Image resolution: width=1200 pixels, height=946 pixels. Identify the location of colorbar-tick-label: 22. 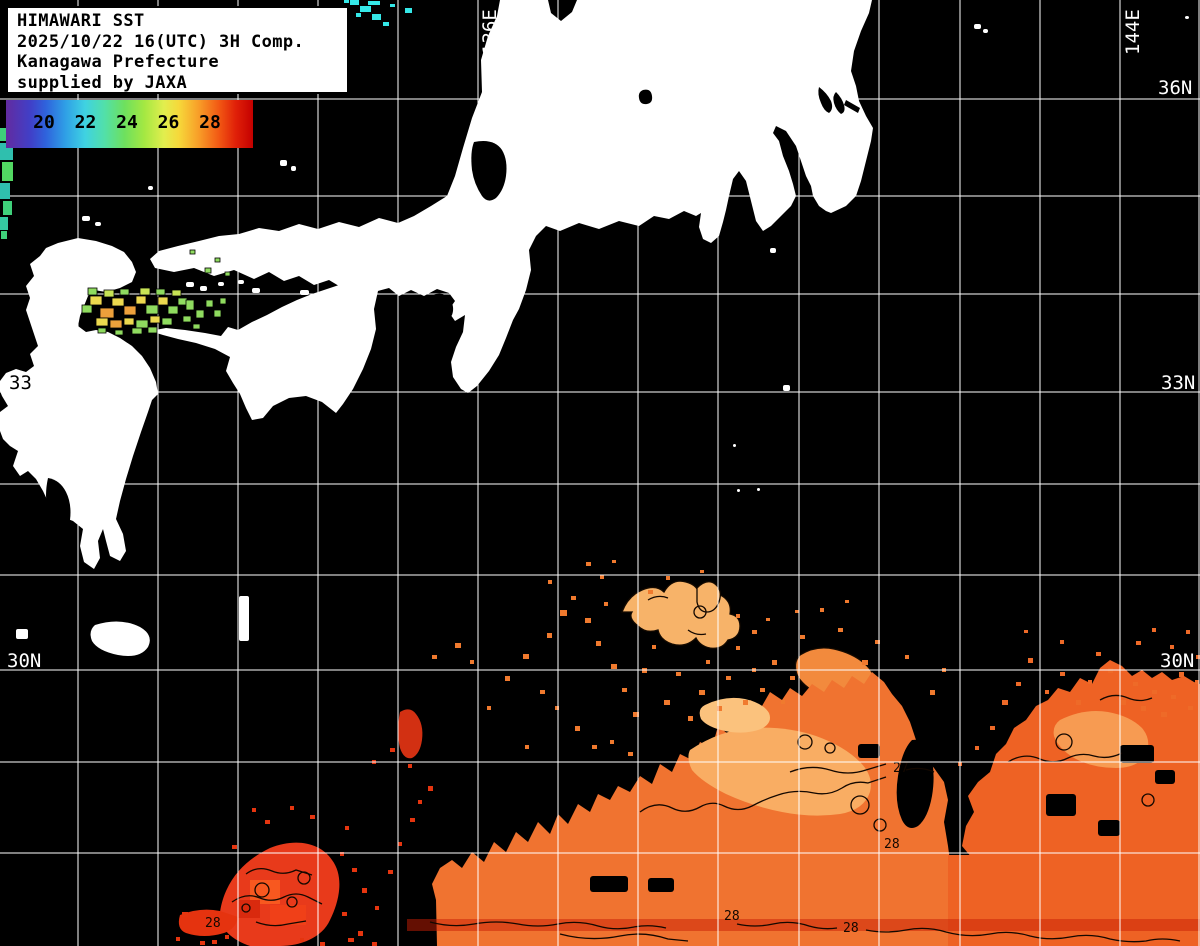
(85, 122).